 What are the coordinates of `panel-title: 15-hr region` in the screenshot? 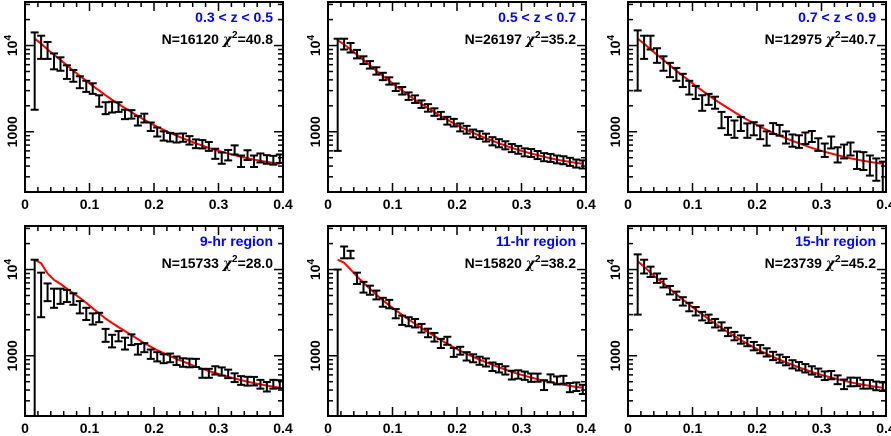 It's located at (835, 241).